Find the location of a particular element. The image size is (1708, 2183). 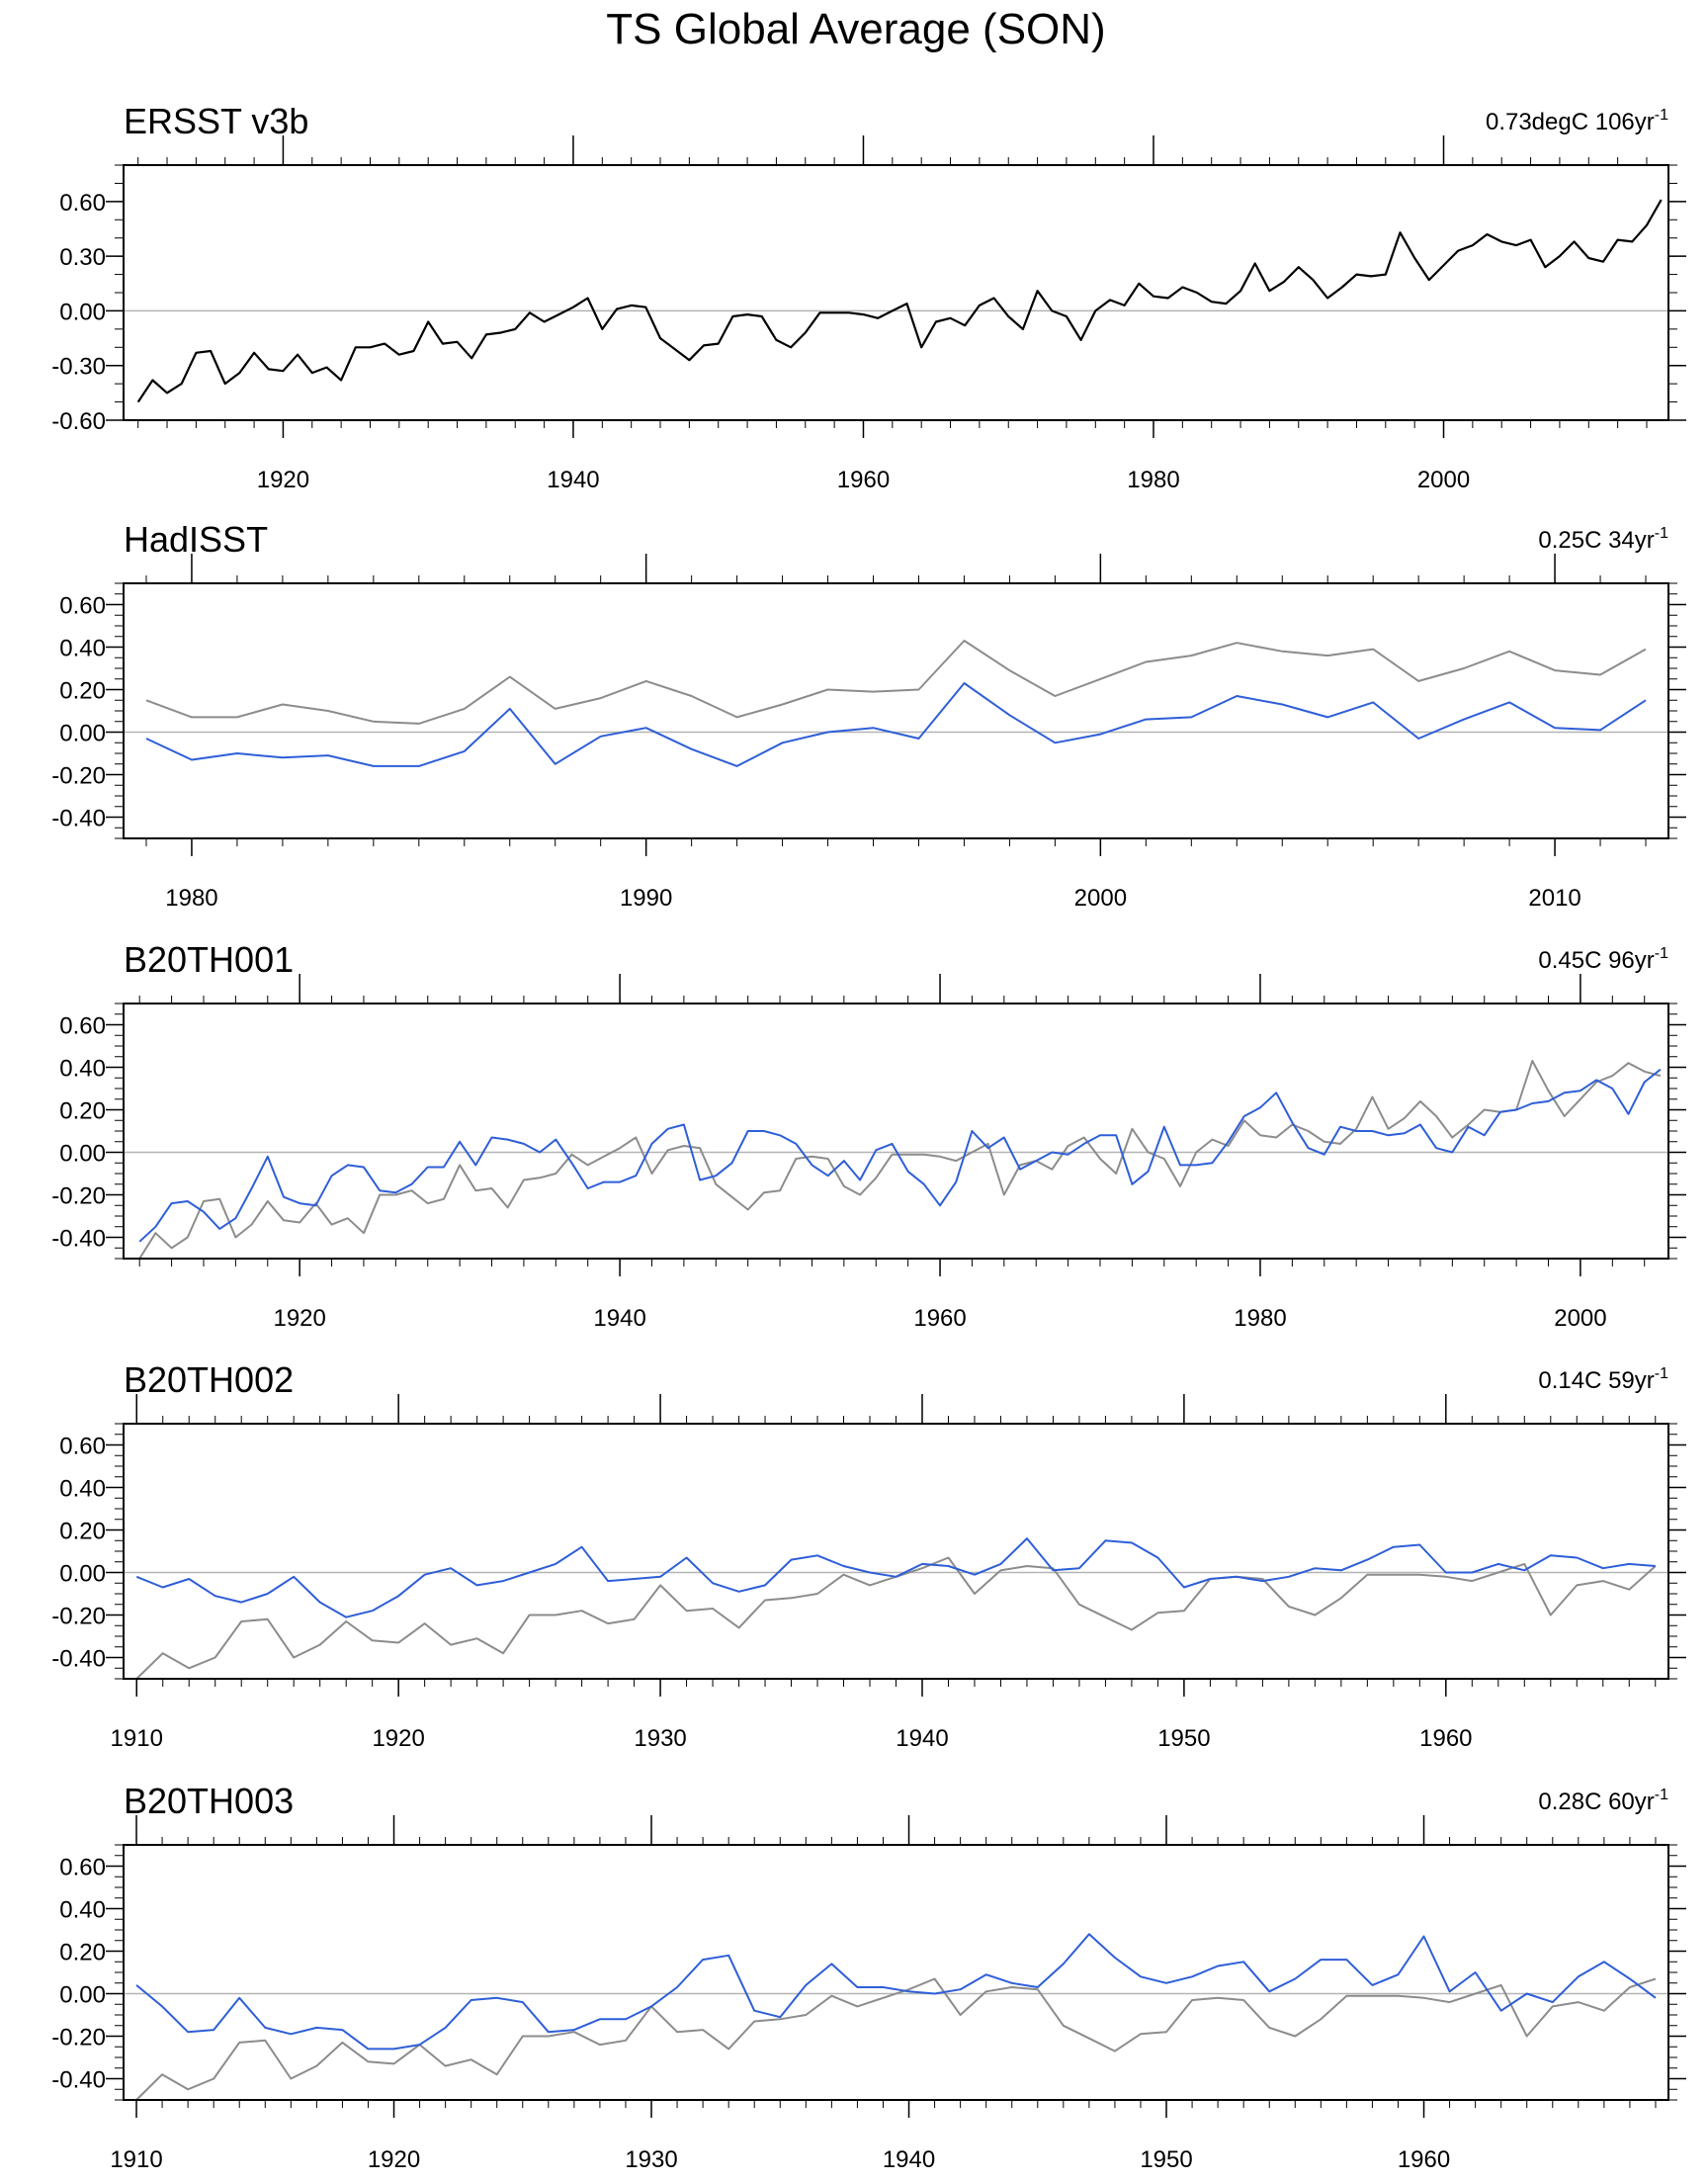

trend-label: 0.14C 59yr-1 is located at coordinates (1603, 1379).